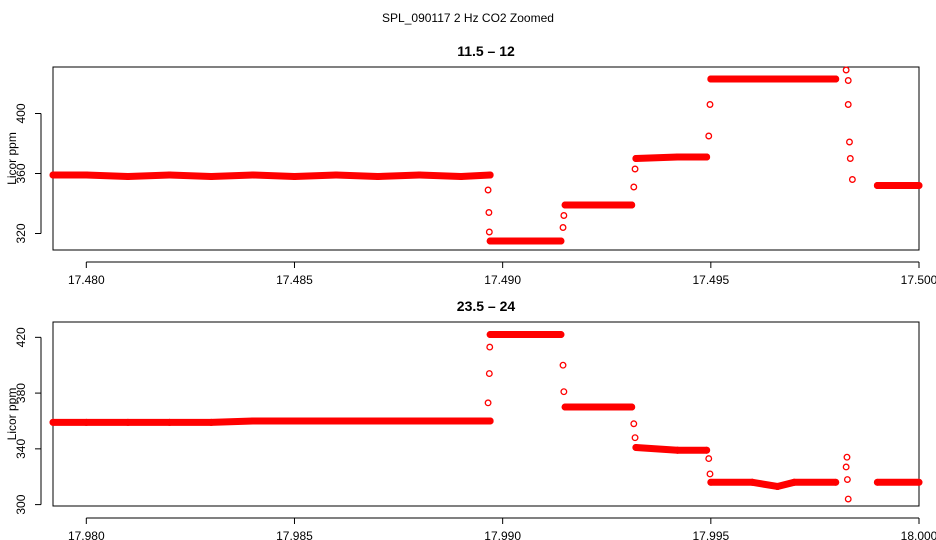  Describe the element at coordinates (486, 51) in the screenshot. I see `panel-title: 11.5 – 12` at that location.